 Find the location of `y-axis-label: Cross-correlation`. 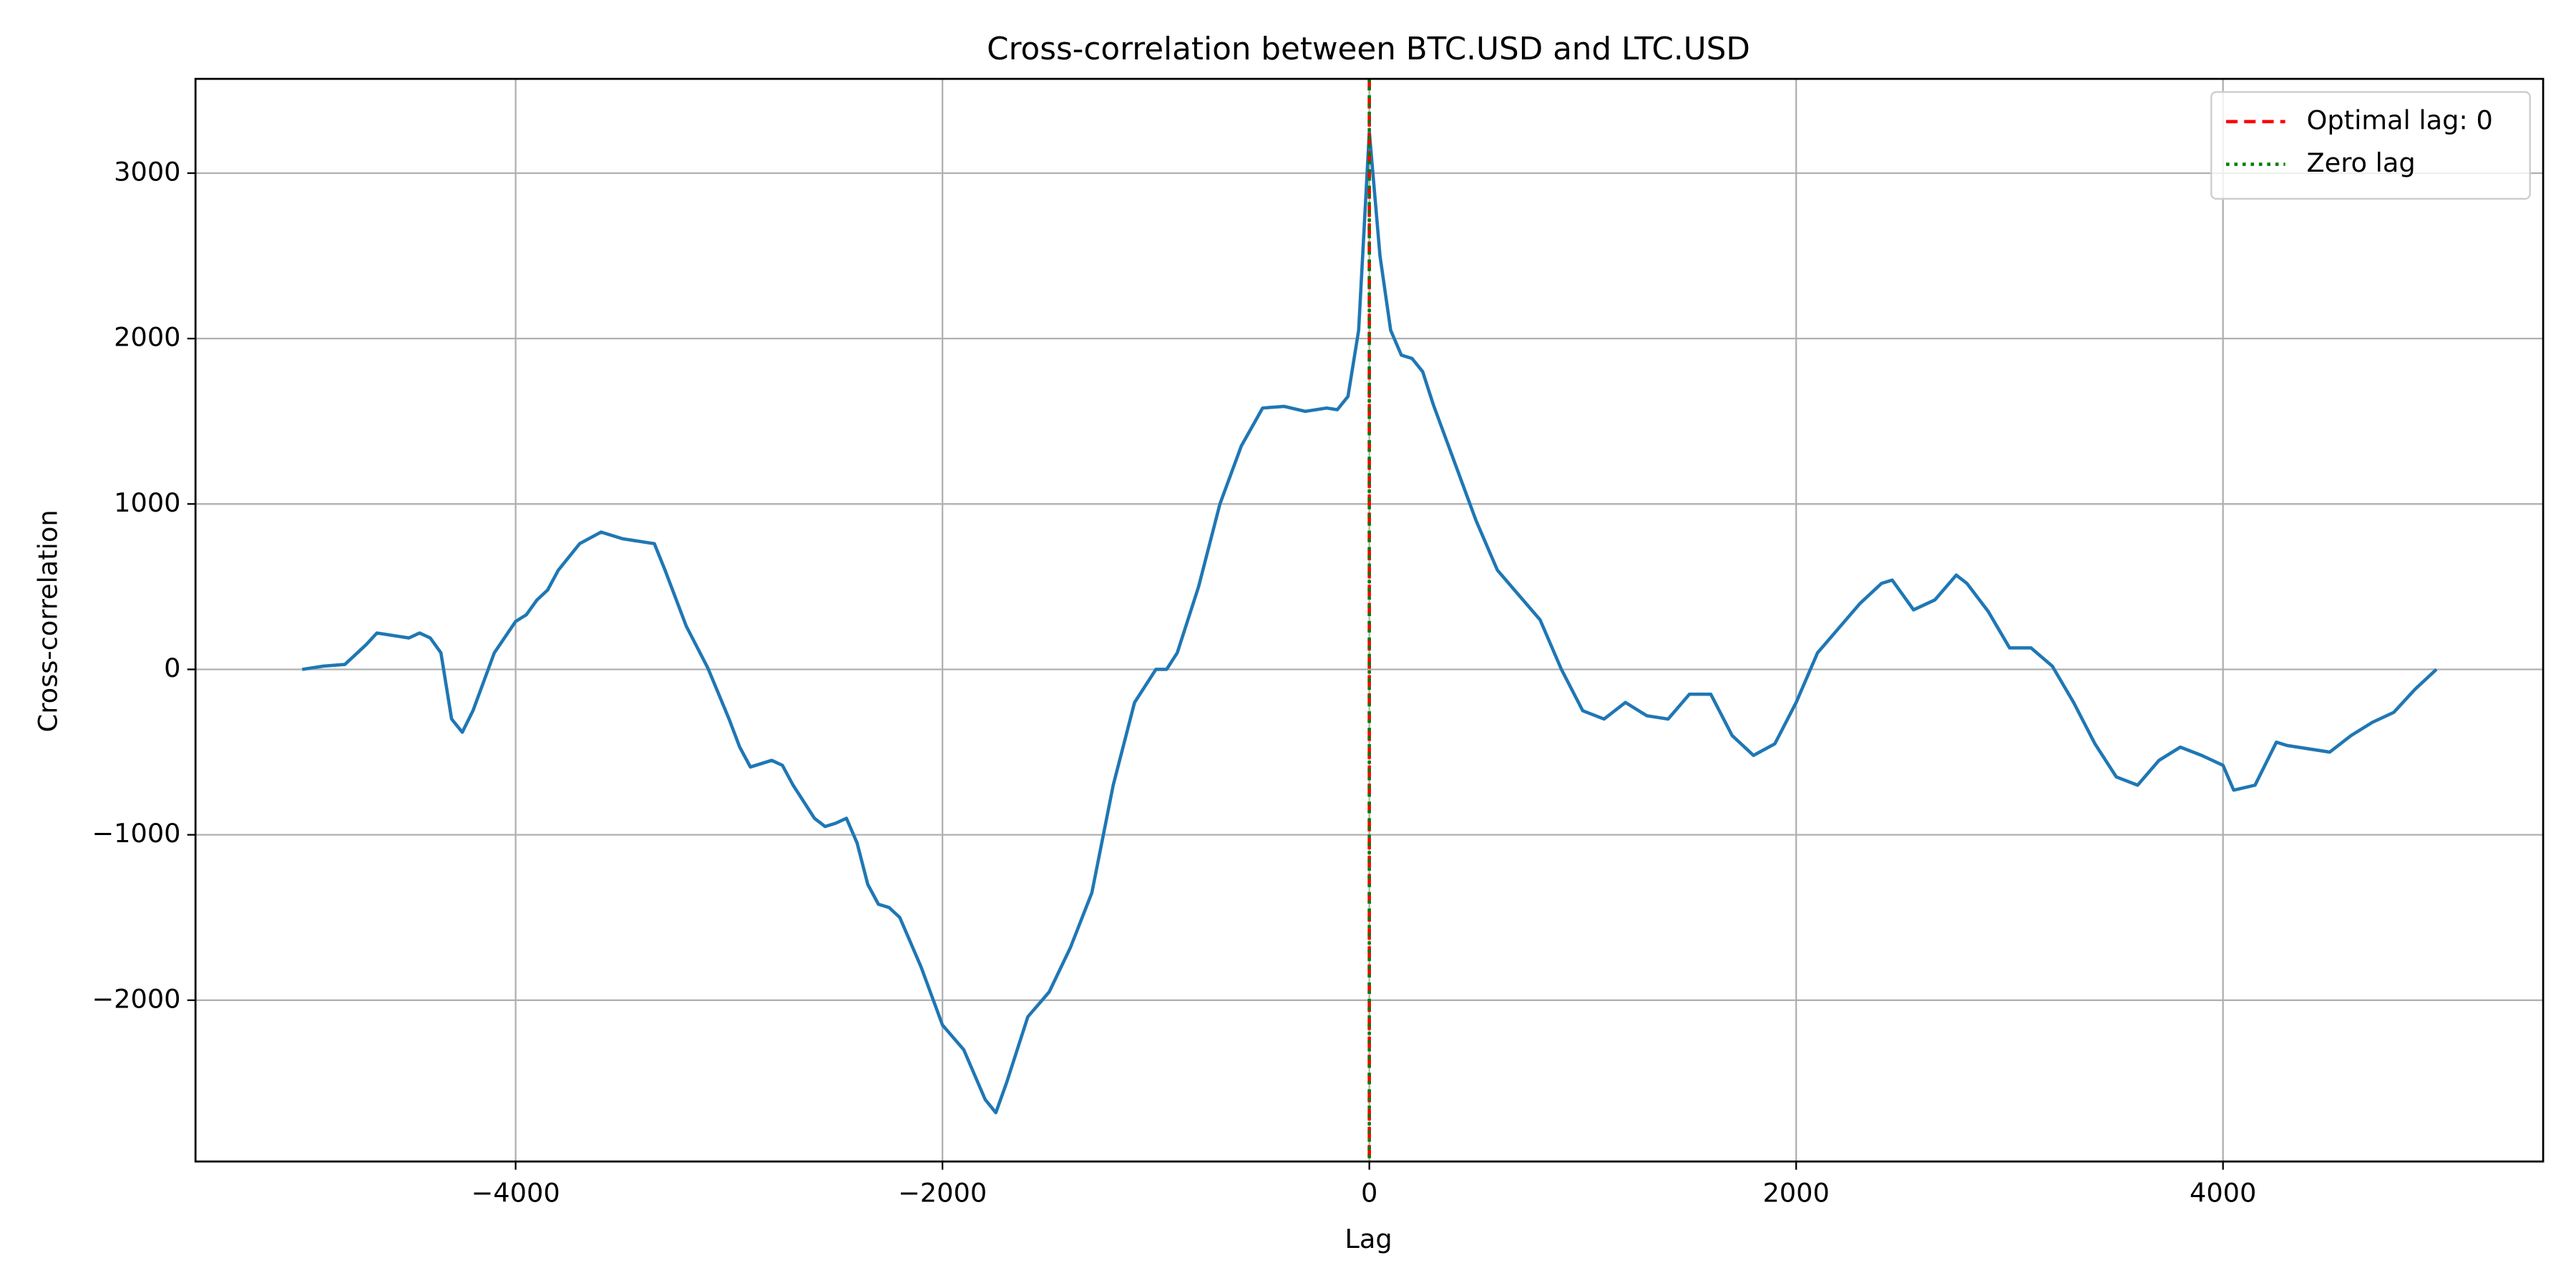

y-axis-label: Cross-correlation is located at coordinates (48, 620).